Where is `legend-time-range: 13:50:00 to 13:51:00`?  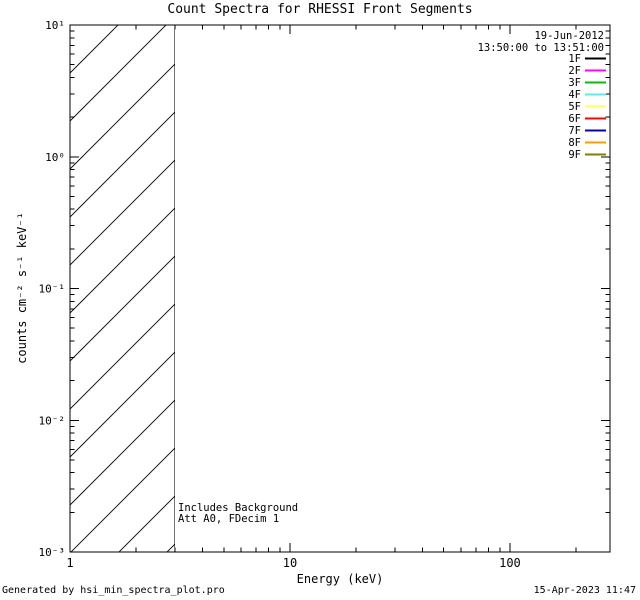
legend-time-range: 13:50:00 to 13:51:00 is located at coordinates (540, 48).